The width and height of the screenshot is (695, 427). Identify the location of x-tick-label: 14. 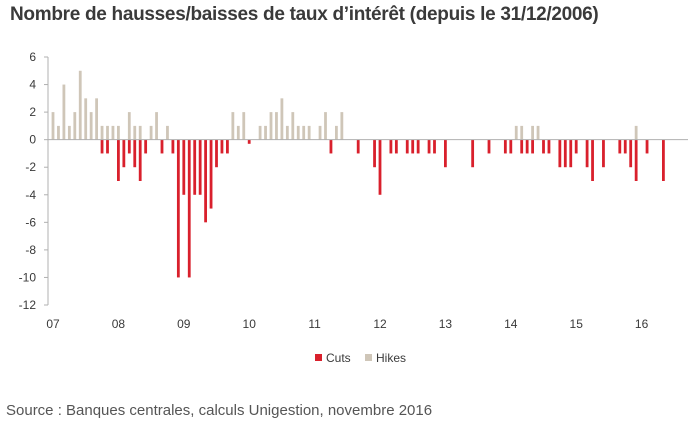
(511, 324).